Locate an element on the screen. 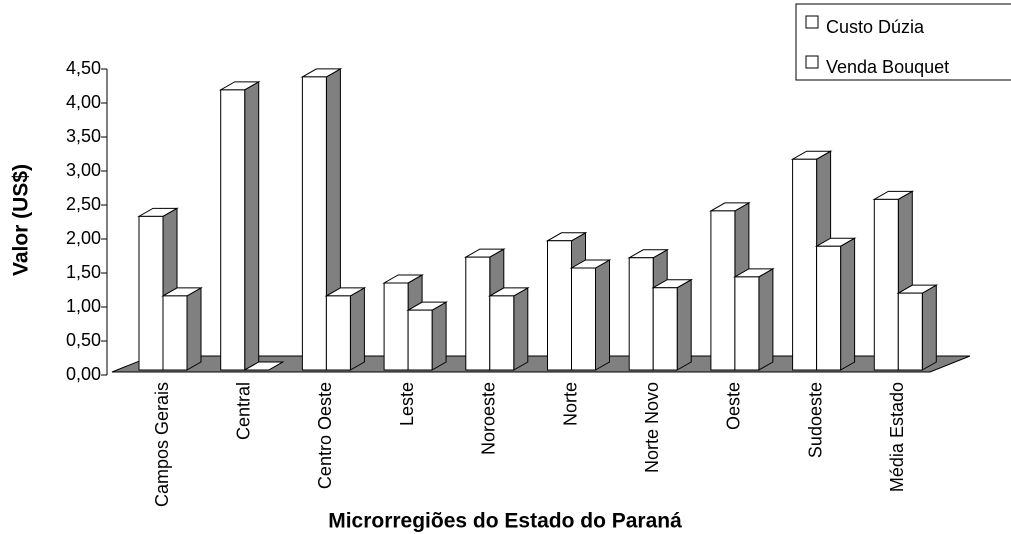 Image resolution: width=1011 pixels, height=534 pixels. y-tick-label: 2,50 is located at coordinates (83, 204).